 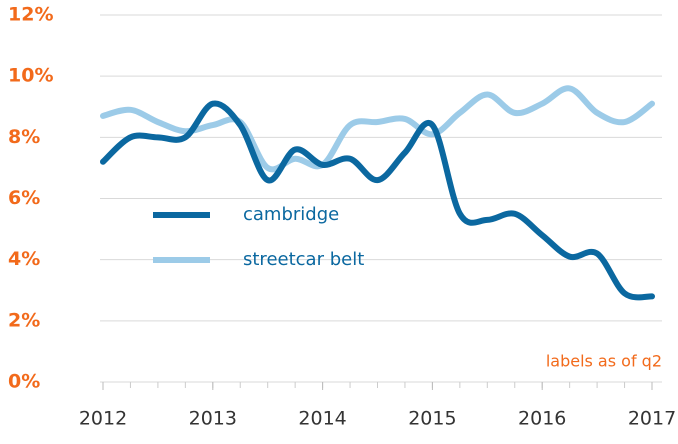 I want to click on annotation: labels as of q2, so click(x=604, y=361).